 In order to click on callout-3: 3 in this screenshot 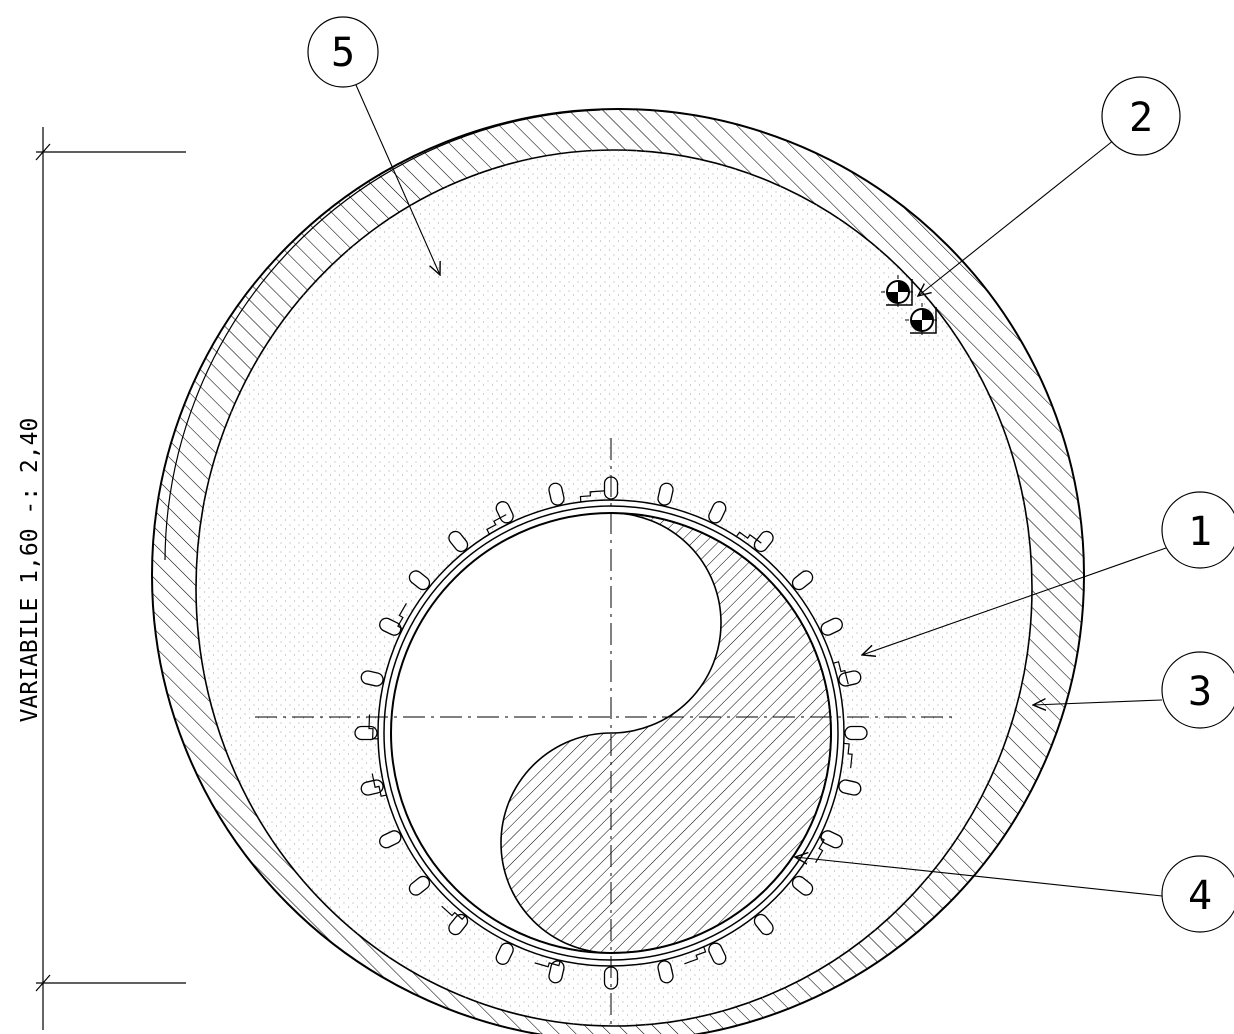, I will do `click(1197, 690)`.